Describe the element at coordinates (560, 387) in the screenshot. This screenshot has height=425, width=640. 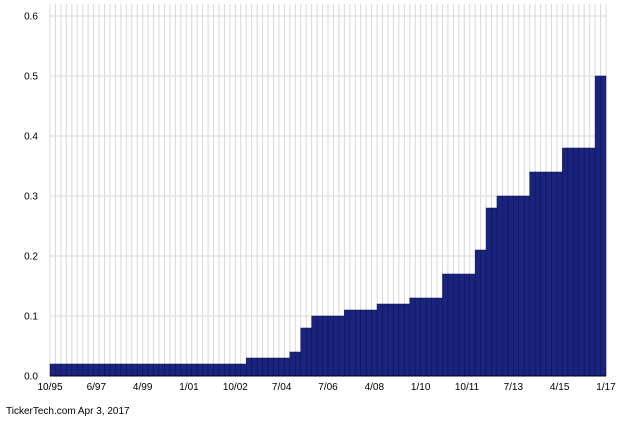
I see `x-tick-label: 4/15` at that location.